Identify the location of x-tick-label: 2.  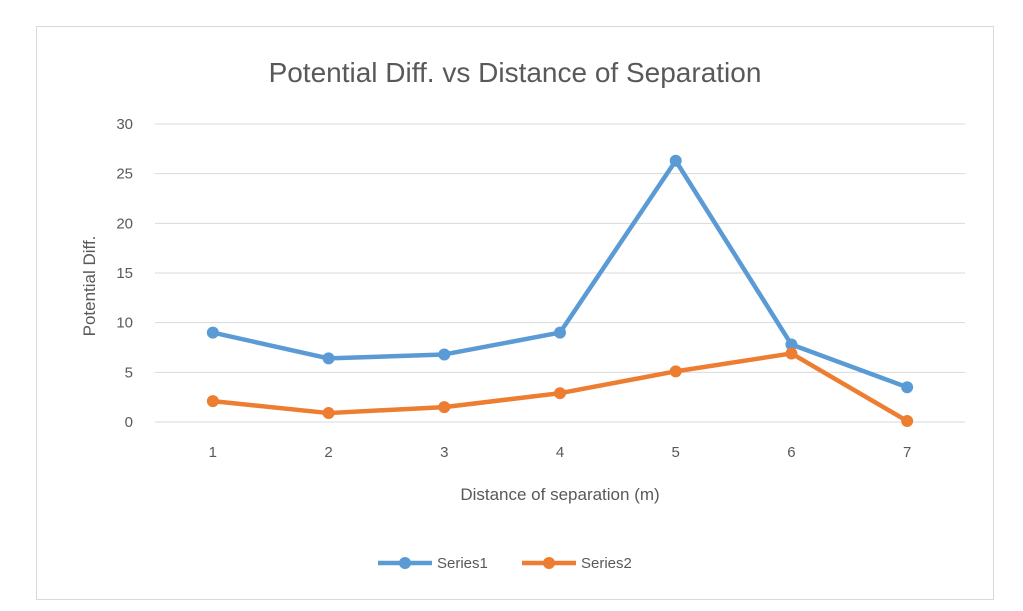
(328, 452).